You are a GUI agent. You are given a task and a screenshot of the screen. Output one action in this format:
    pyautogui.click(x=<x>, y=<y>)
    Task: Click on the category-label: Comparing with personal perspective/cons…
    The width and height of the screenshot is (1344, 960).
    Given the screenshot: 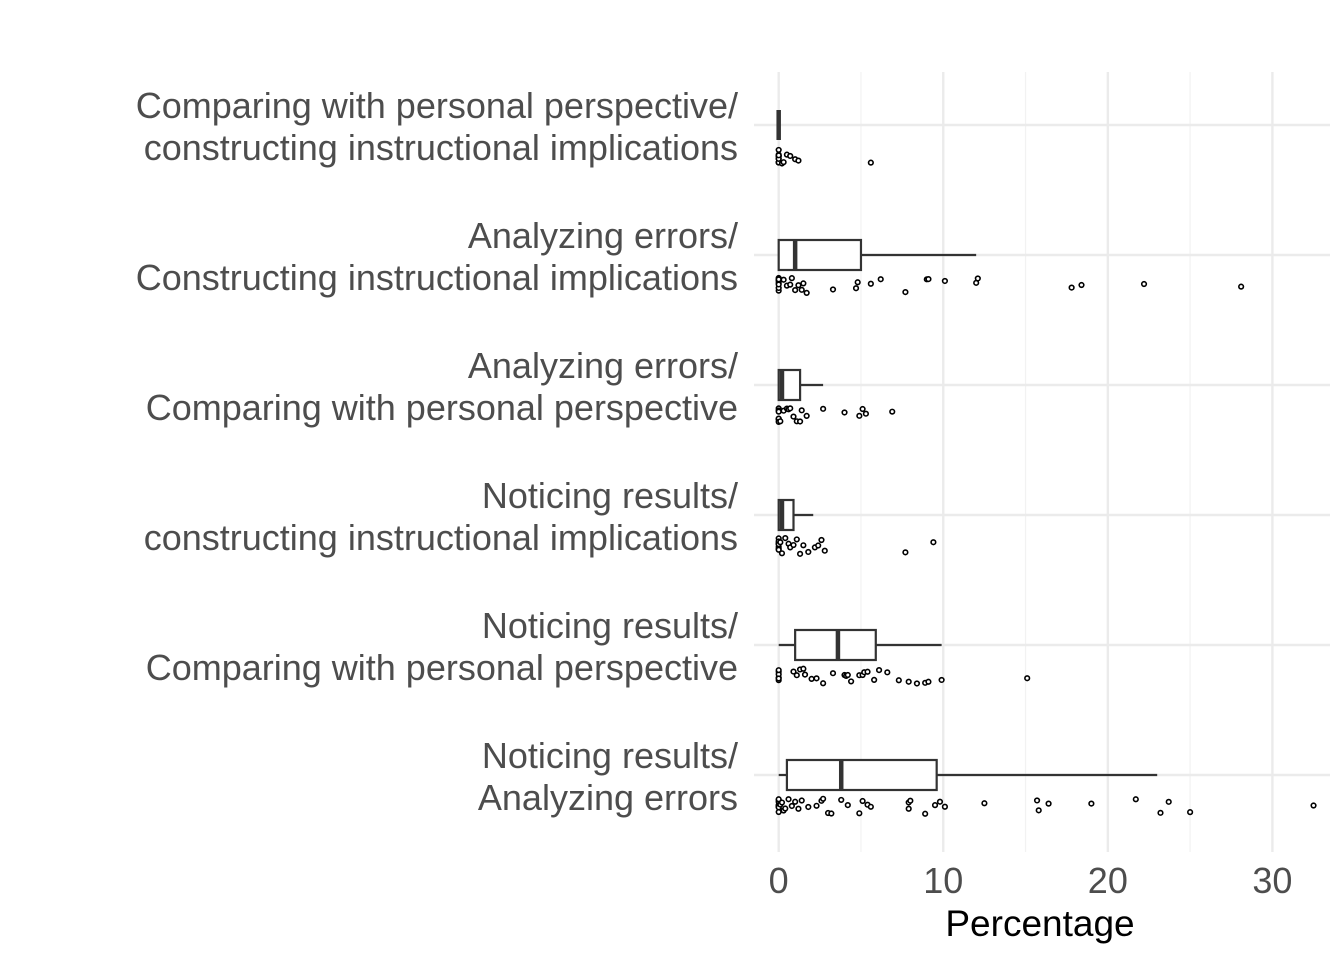 What is the action you would take?
    pyautogui.click(x=437, y=126)
    